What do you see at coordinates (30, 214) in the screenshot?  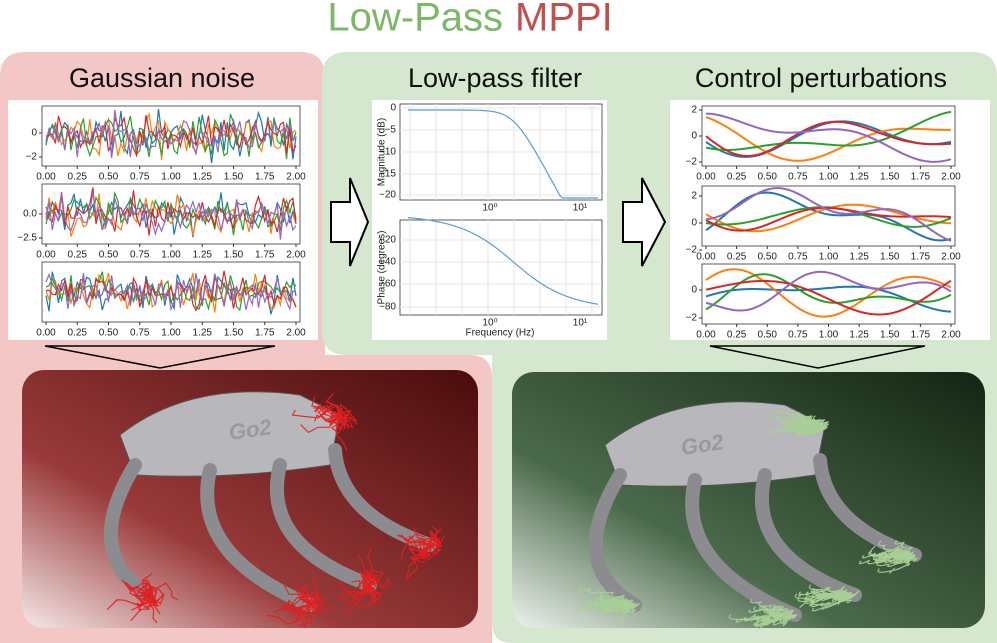 I see `y-tick-label: 0.0` at bounding box center [30, 214].